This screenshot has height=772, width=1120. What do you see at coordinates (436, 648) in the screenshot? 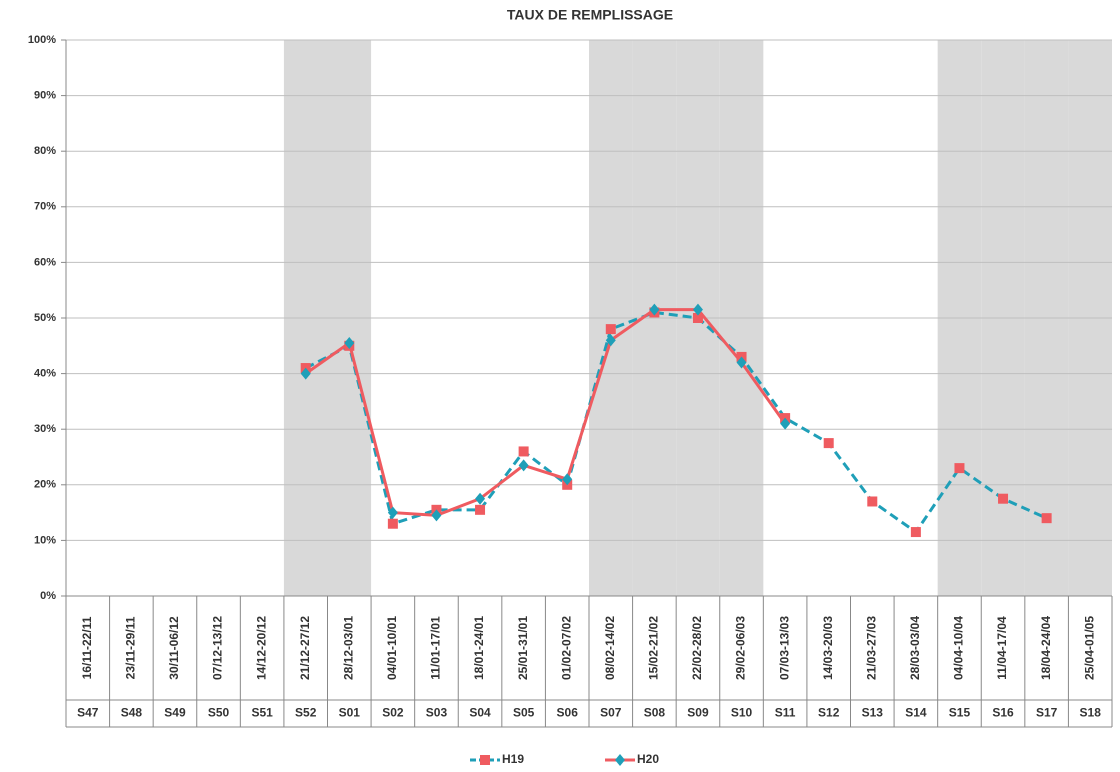
I see `x-tick-label: 11/01-17/01` at bounding box center [436, 648].